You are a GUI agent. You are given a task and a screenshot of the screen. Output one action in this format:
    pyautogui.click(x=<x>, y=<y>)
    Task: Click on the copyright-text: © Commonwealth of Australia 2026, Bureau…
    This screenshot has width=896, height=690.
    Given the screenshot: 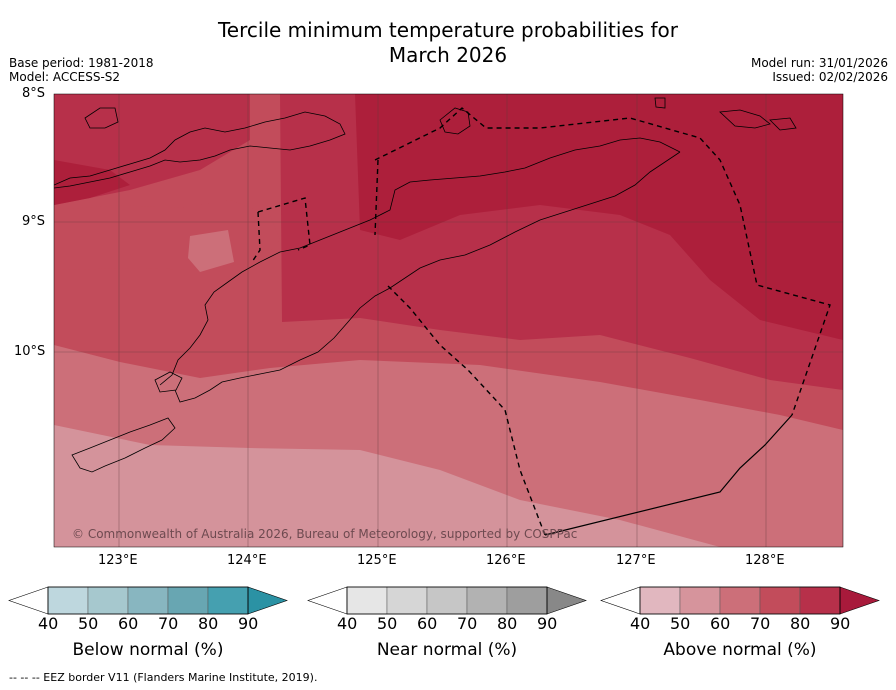 What is the action you would take?
    pyautogui.click(x=324, y=534)
    